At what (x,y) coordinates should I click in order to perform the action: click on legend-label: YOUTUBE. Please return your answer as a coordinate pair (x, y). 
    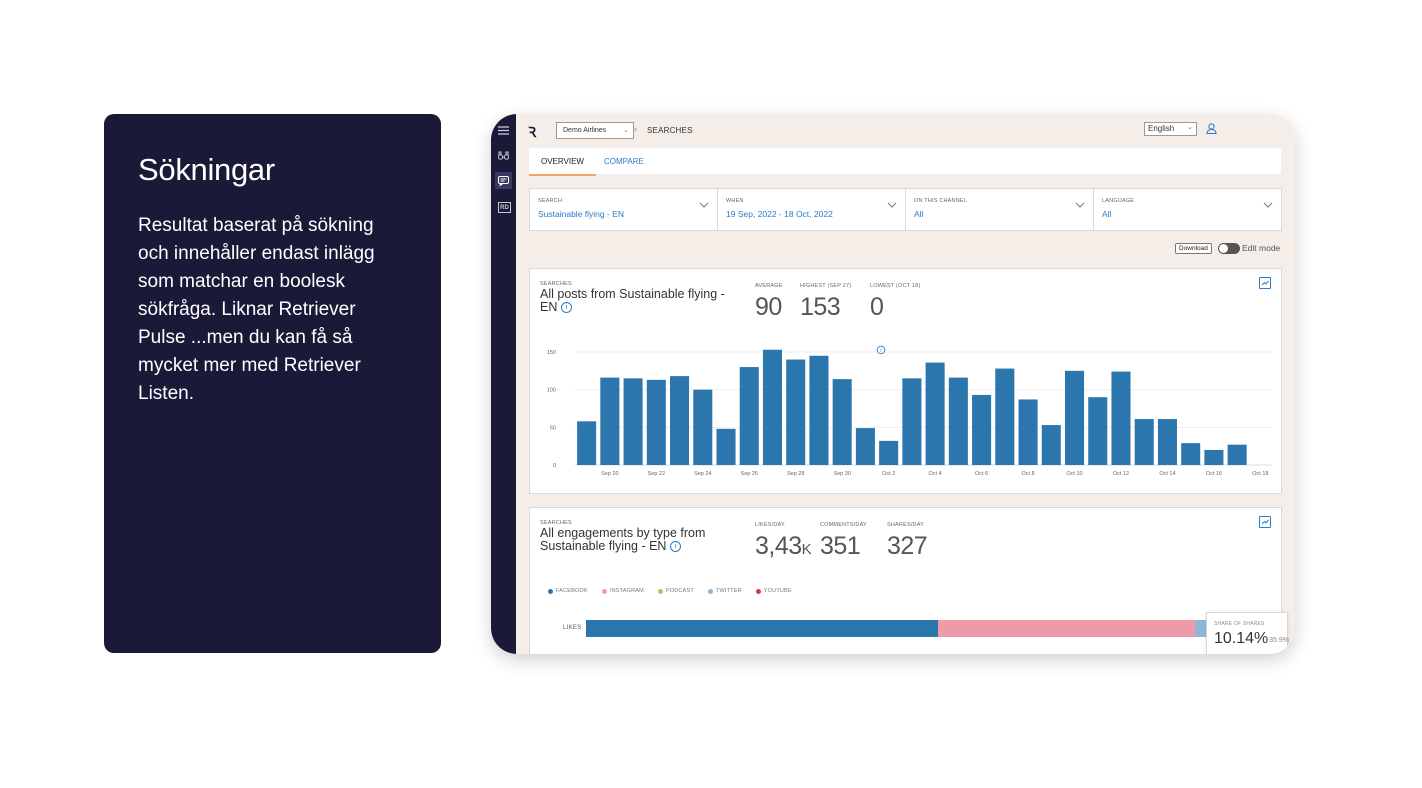
    Looking at the image, I should click on (777, 591).